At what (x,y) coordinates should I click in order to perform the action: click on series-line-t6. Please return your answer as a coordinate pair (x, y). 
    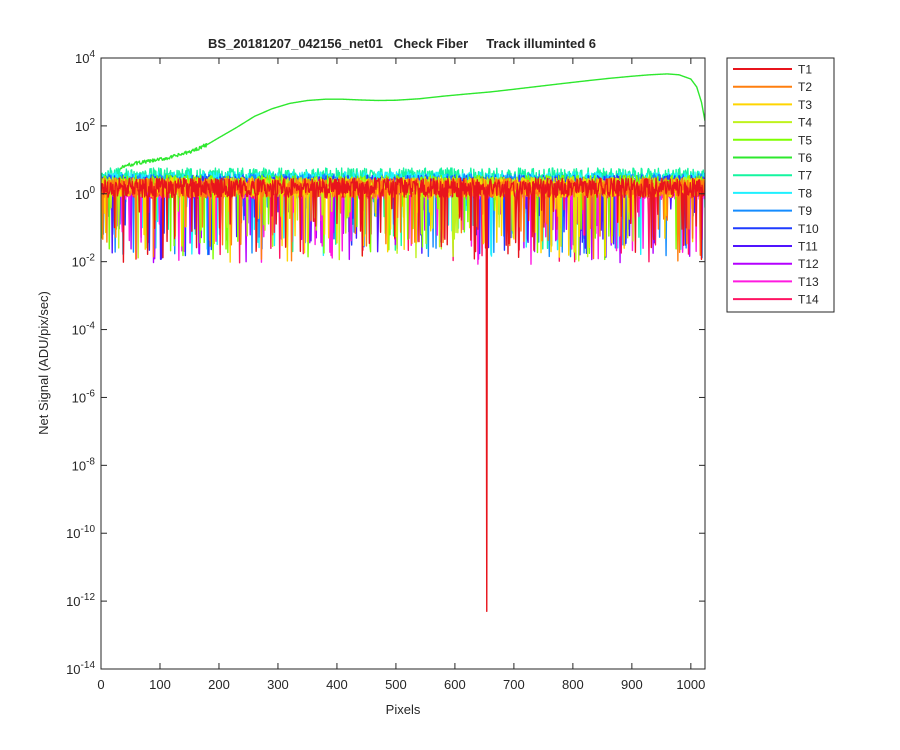
    Looking at the image, I should click on (411, 123).